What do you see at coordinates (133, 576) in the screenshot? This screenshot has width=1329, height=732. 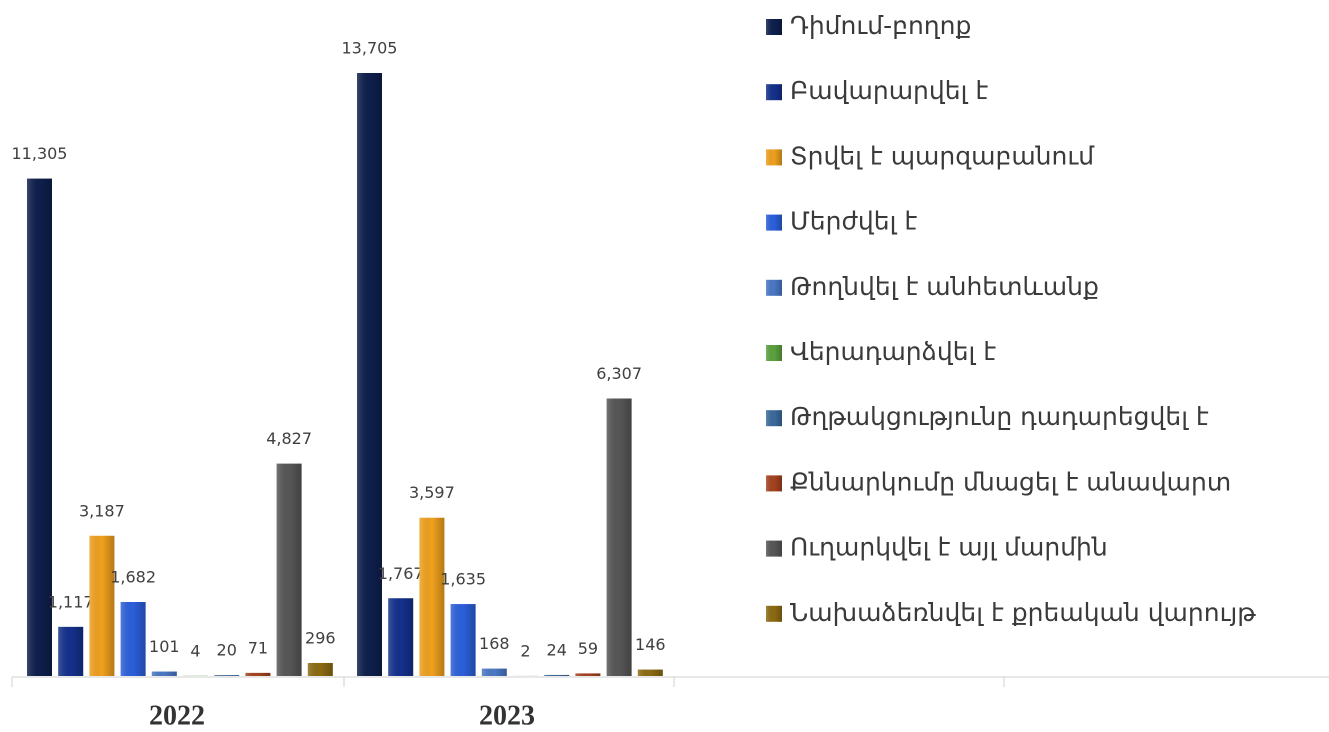 I see `data-label: 1,682` at bounding box center [133, 576].